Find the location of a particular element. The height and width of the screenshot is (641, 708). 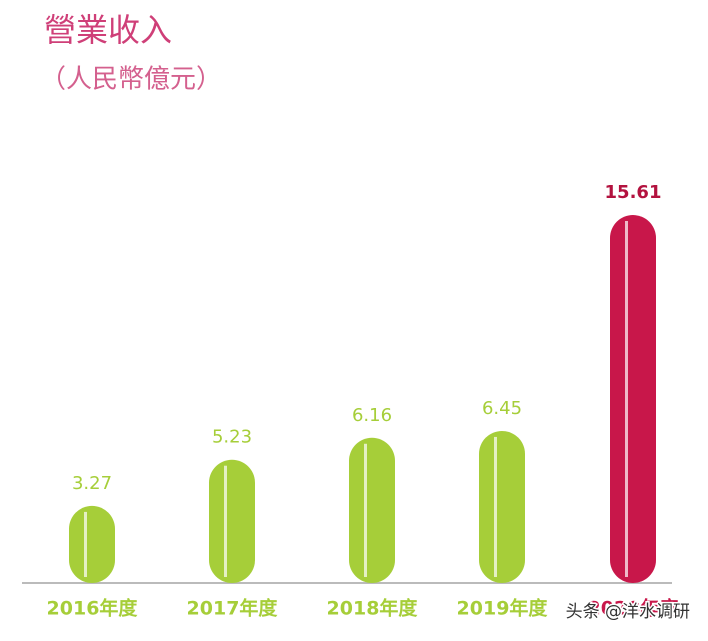

x-tick-label: 2016年度 is located at coordinates (93, 608).